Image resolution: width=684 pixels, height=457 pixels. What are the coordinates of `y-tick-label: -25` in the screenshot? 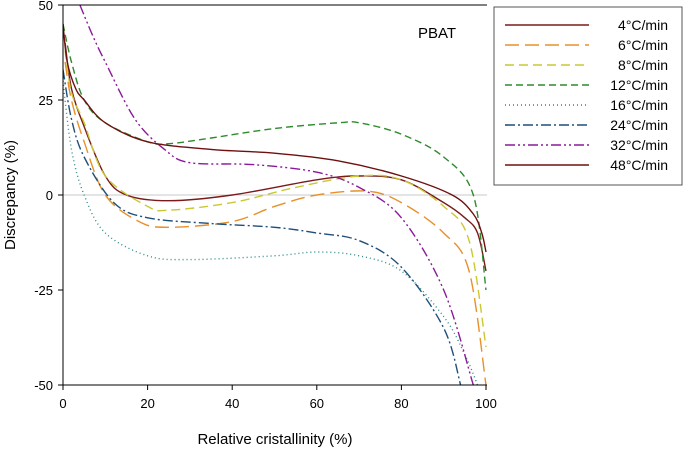 It's located at (43, 290).